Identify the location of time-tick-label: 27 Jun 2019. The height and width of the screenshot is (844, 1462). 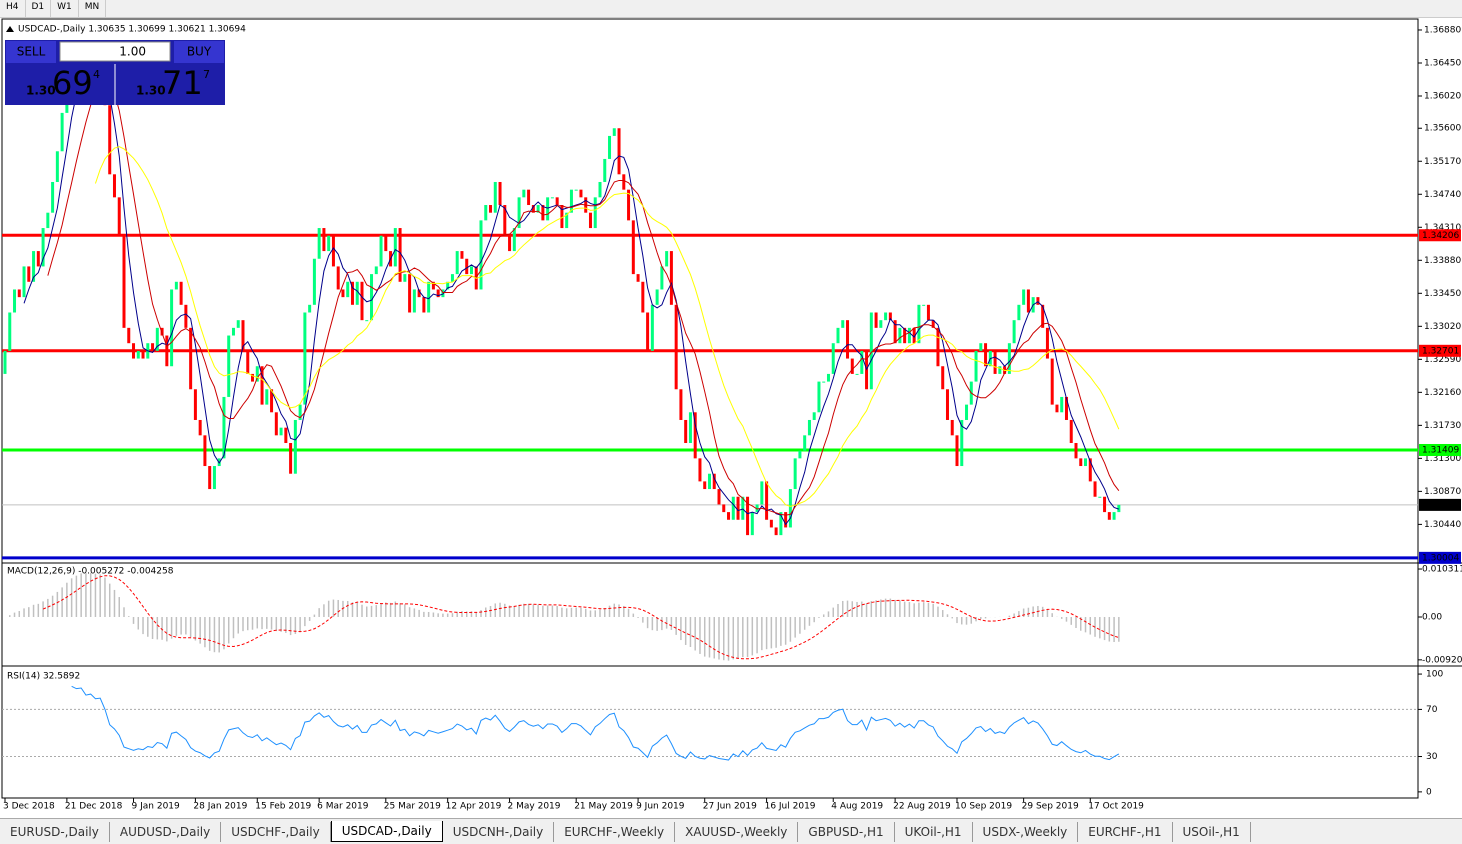
(730, 807).